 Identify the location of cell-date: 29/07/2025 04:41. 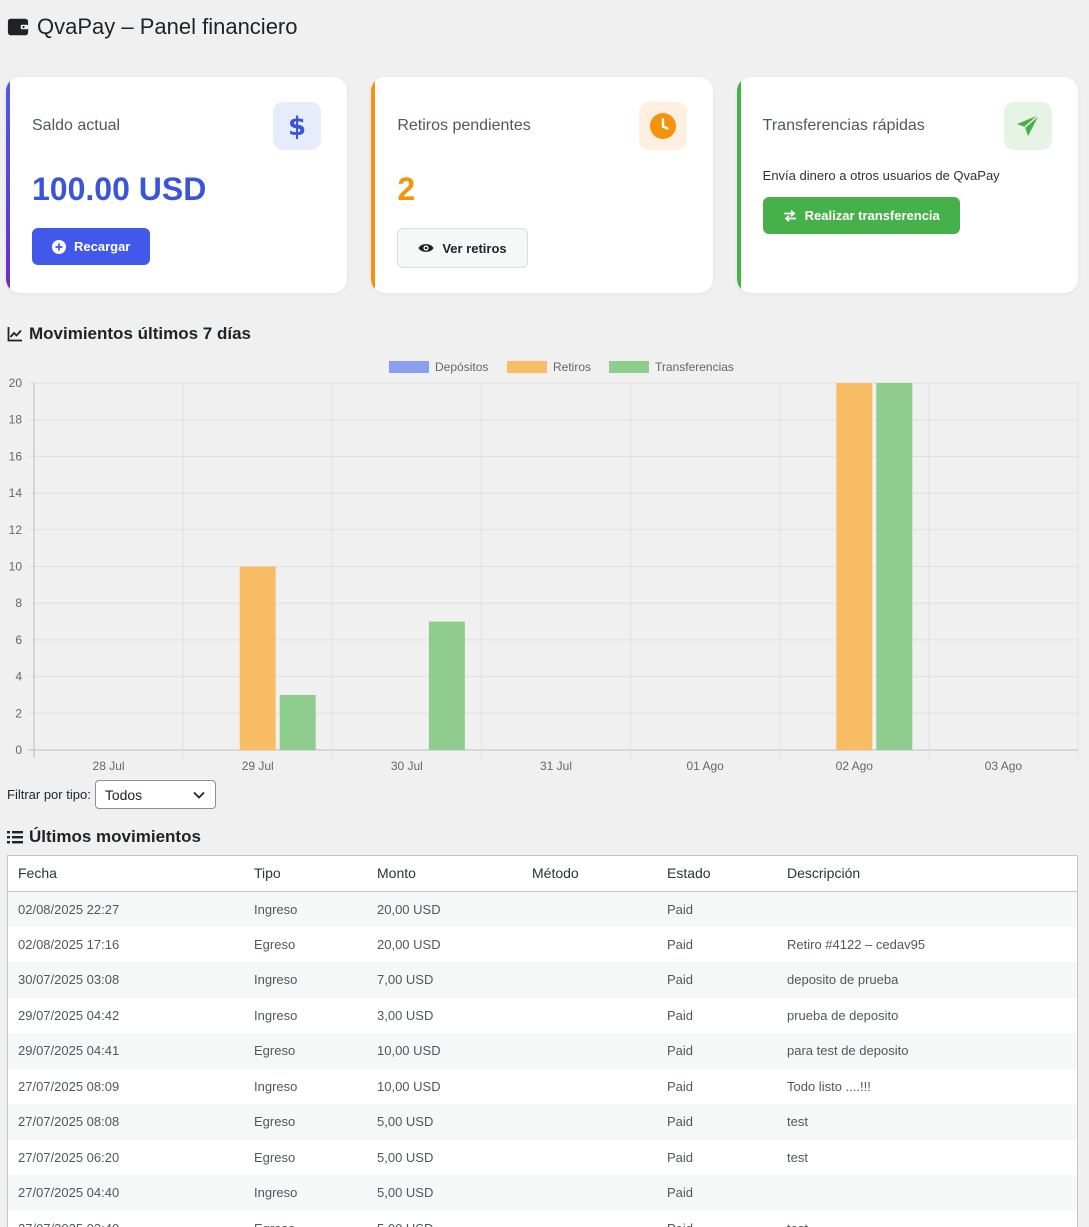
(69, 1051).